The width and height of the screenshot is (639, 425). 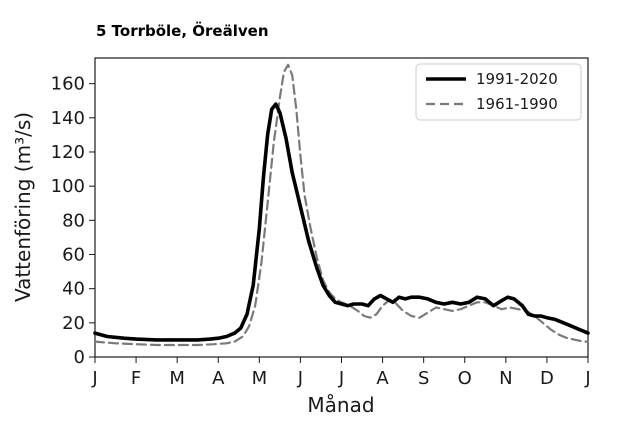 What do you see at coordinates (505, 378) in the screenshot?
I see `x-tick-label: N` at bounding box center [505, 378].